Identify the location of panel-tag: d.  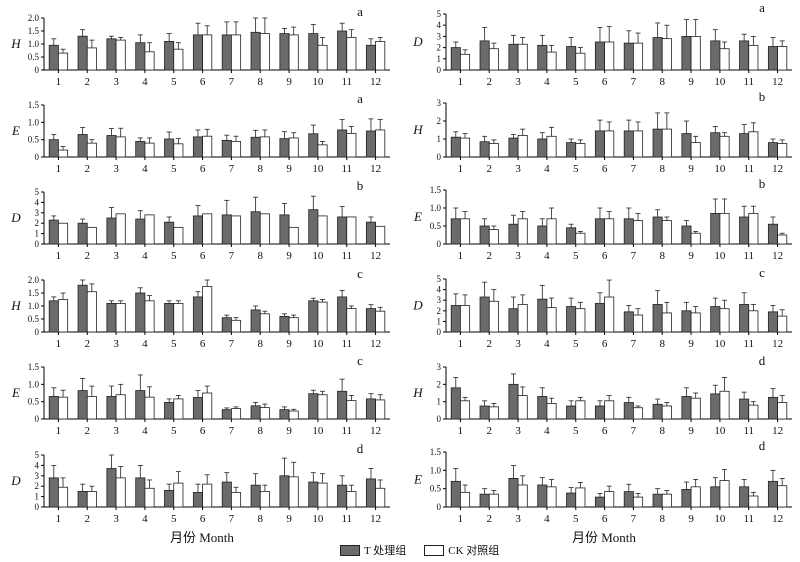
(762, 360).